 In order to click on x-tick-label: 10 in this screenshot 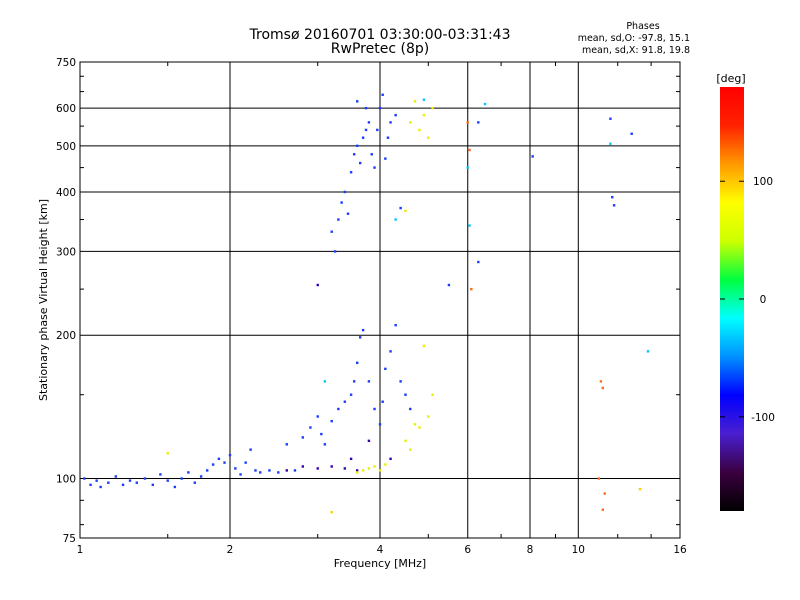, I will do `click(578, 550)`.